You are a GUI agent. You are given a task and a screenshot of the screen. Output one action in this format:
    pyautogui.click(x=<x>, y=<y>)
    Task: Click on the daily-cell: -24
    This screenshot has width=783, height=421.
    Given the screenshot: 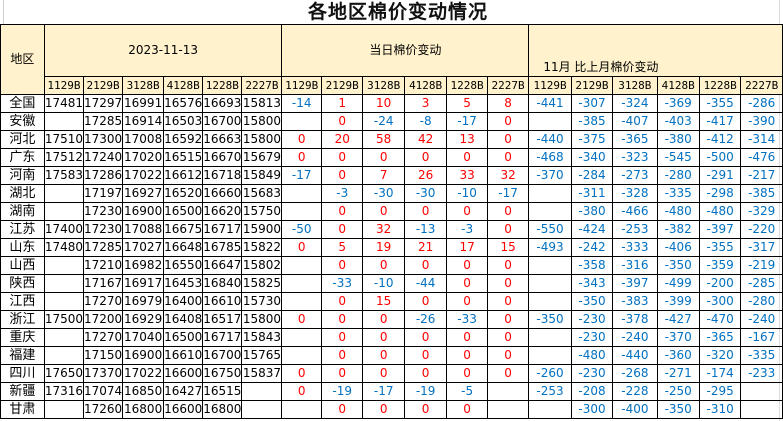 What is the action you would take?
    pyautogui.click(x=383, y=121)
    